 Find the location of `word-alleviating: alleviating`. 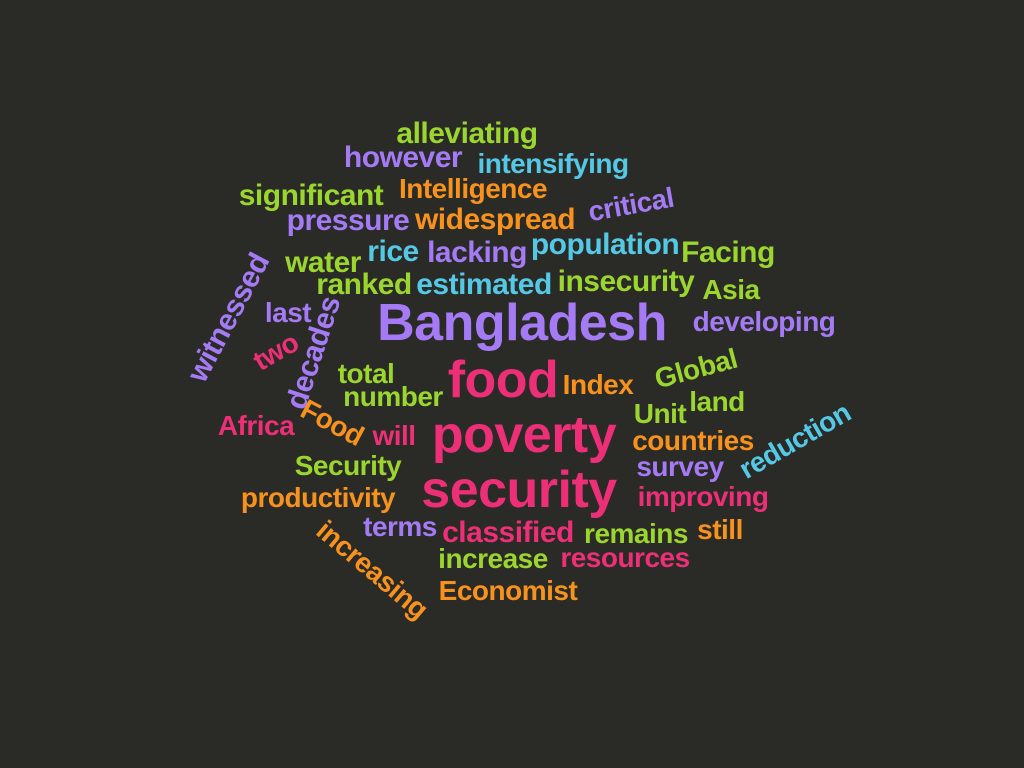

word-alleviating: alleviating is located at coordinates (467, 133).